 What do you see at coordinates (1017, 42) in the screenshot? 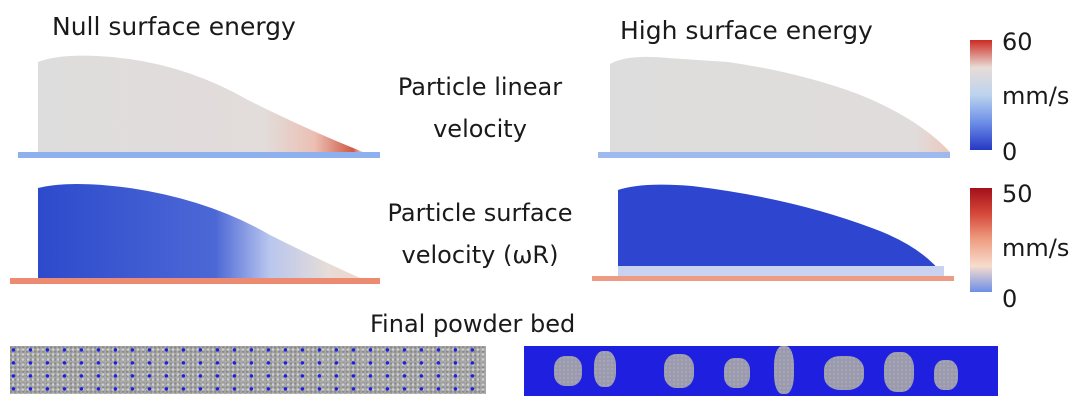
I see `colorbar-max-label: 60` at bounding box center [1017, 42].